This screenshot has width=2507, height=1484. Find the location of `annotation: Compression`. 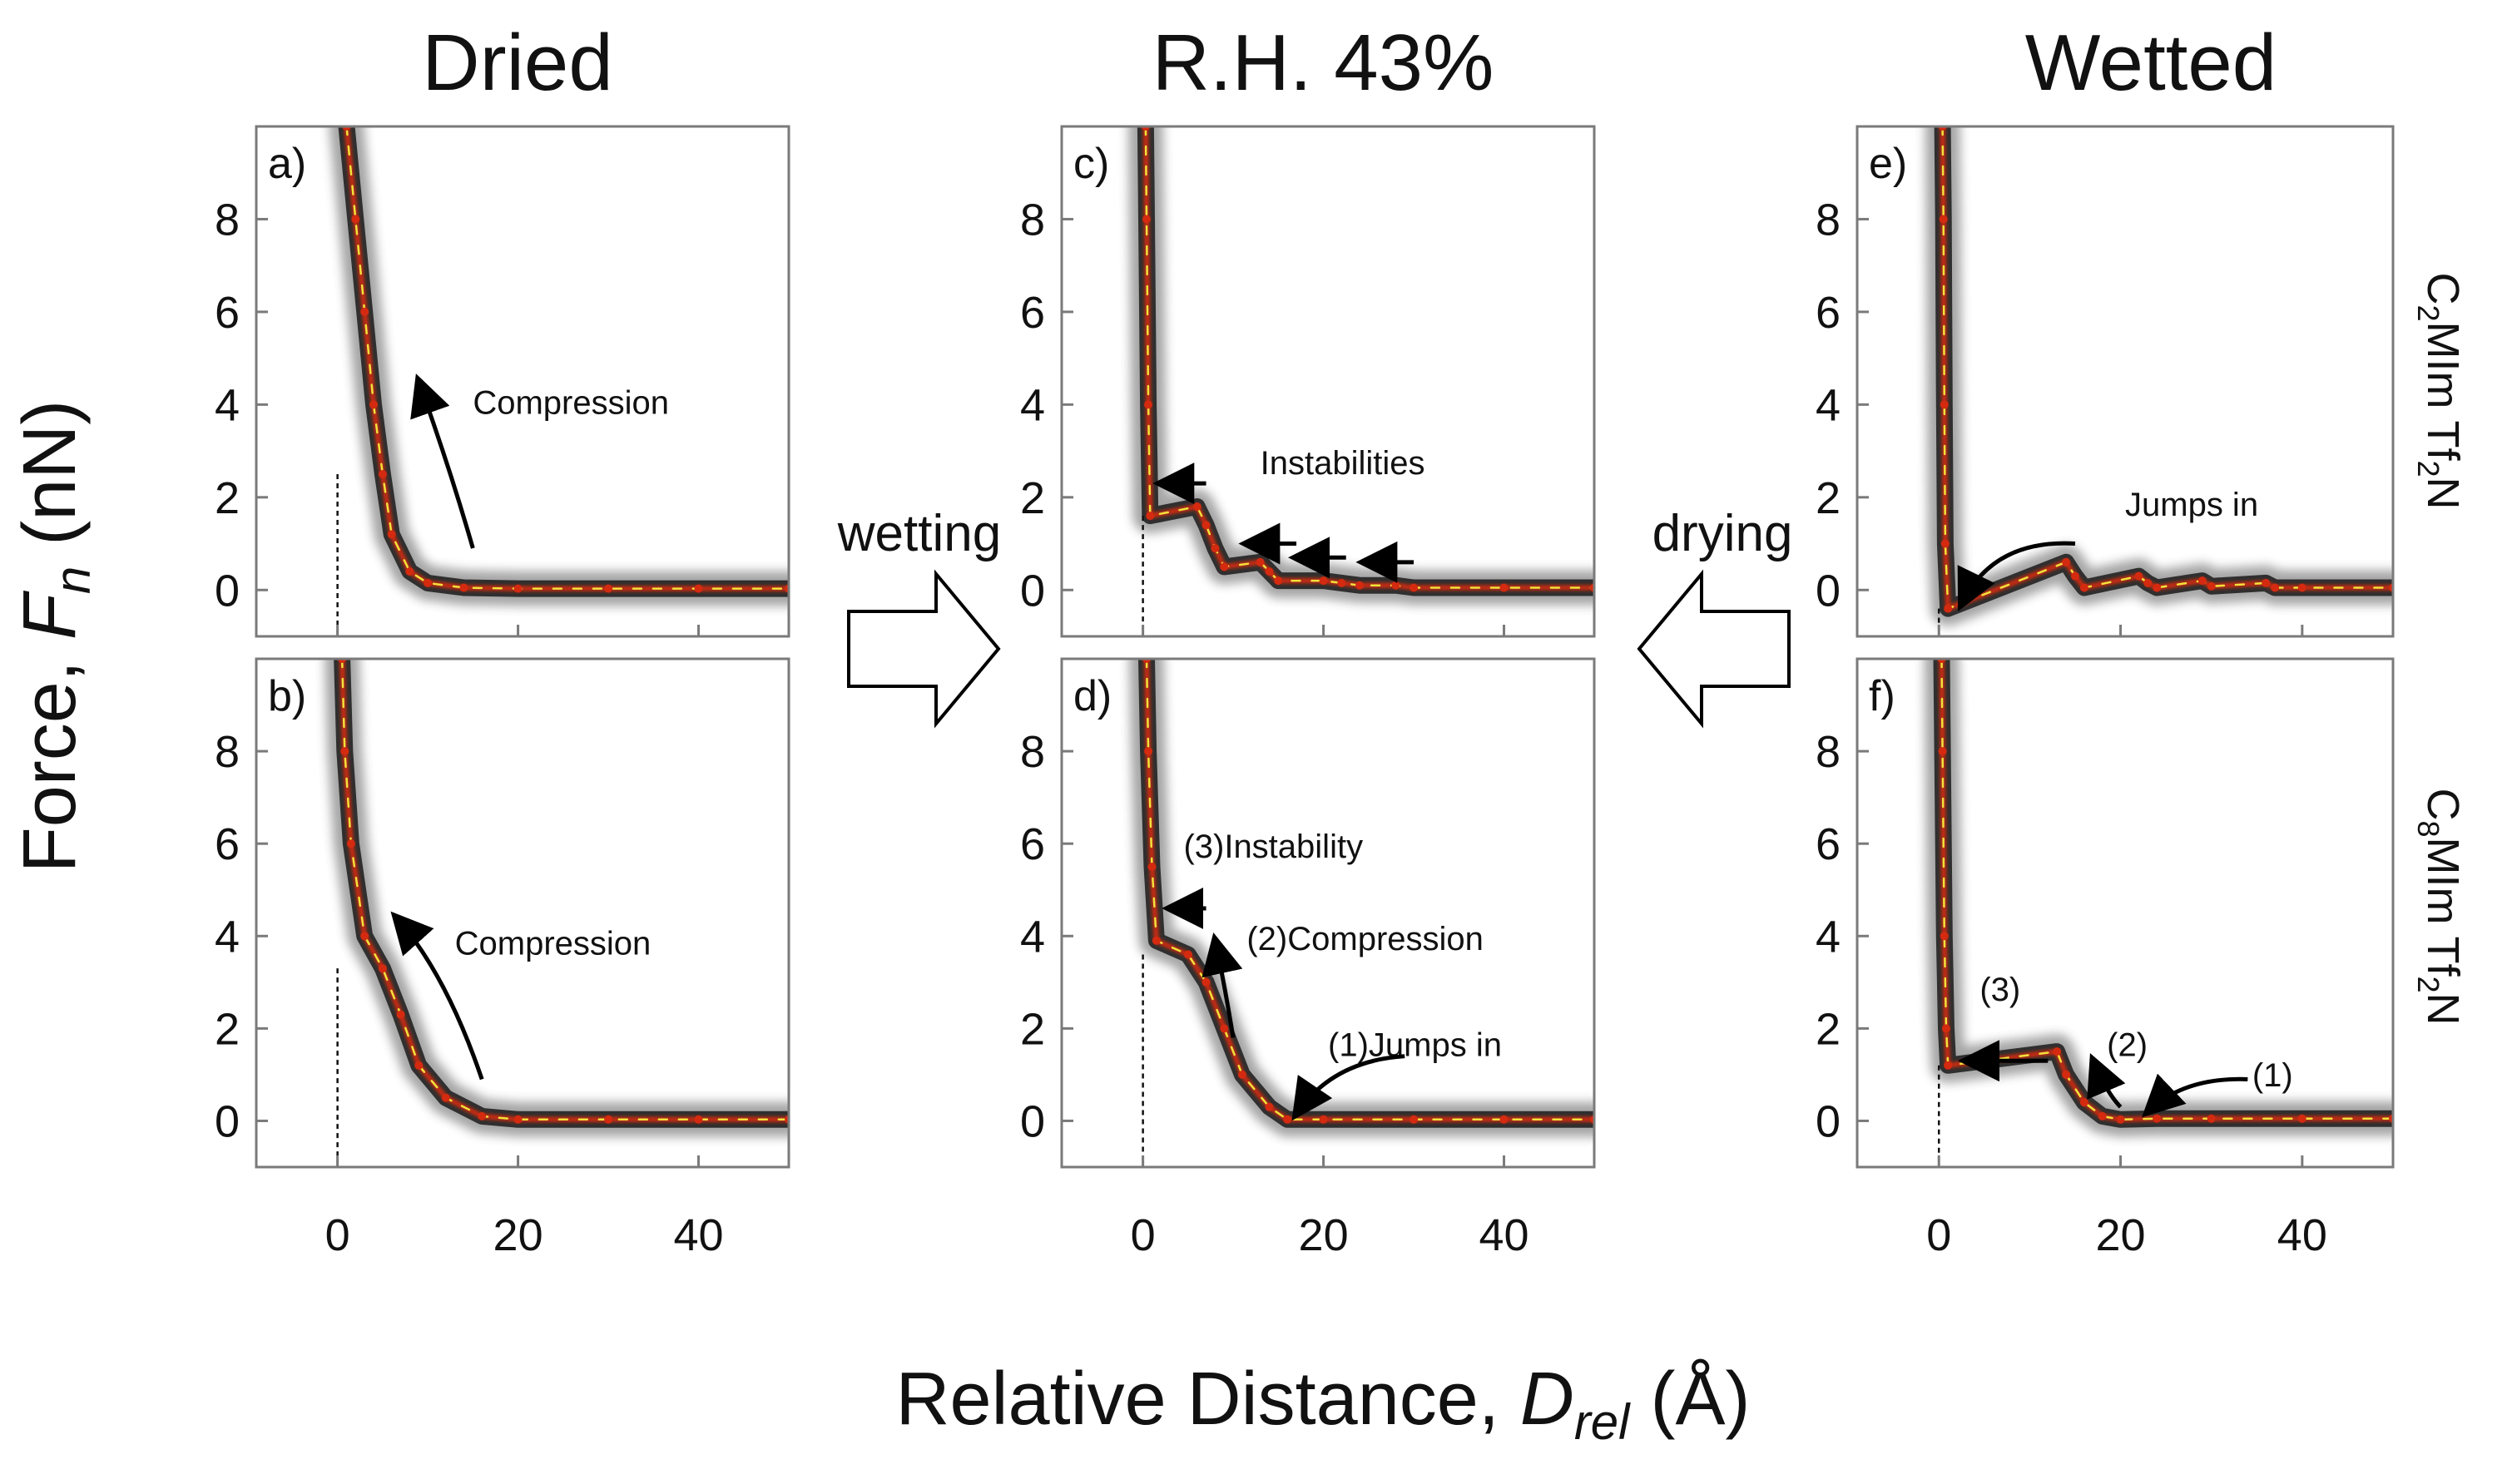

annotation: Compression is located at coordinates (571, 403).